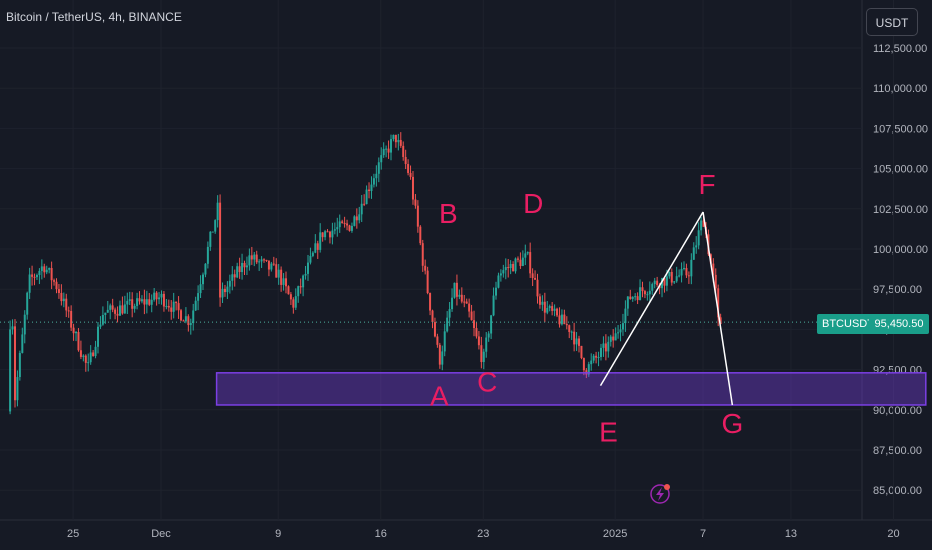  I want to click on y-tick-label: 90,000.00, so click(897, 411).